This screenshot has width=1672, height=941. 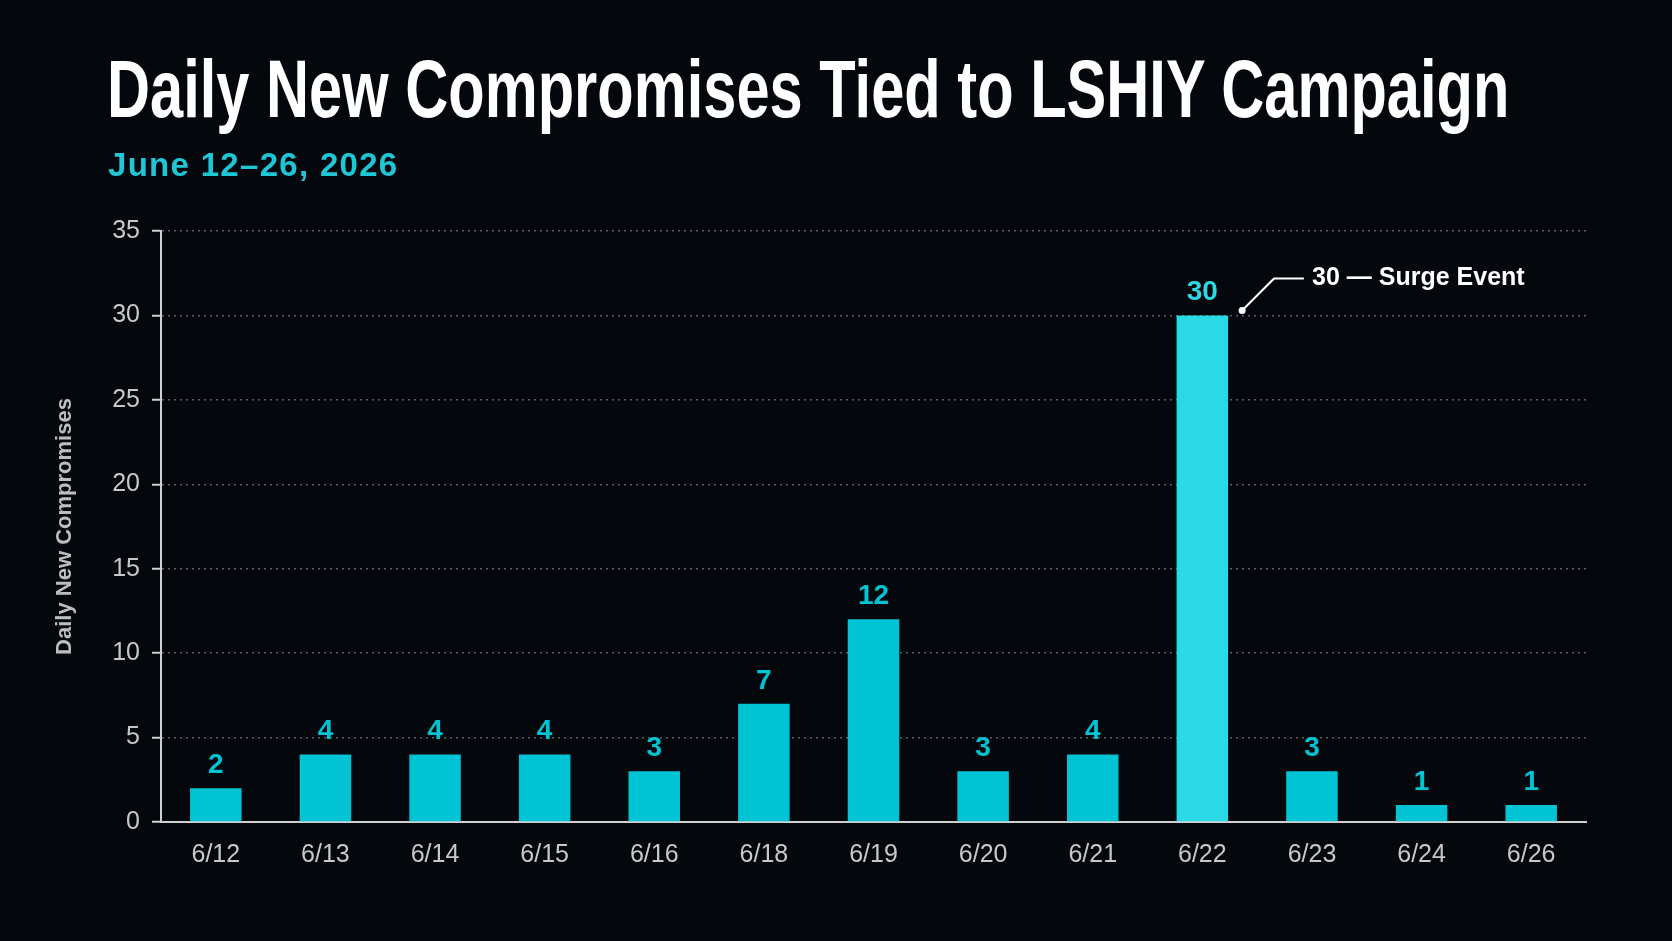 I want to click on x-tick-label: 6/13, so click(x=325, y=852).